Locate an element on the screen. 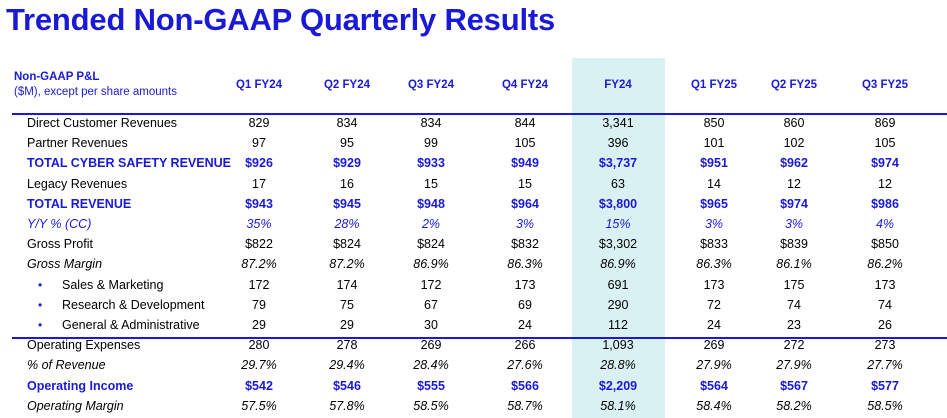 The height and width of the screenshot is (418, 947). cell-value: 67 is located at coordinates (431, 304).